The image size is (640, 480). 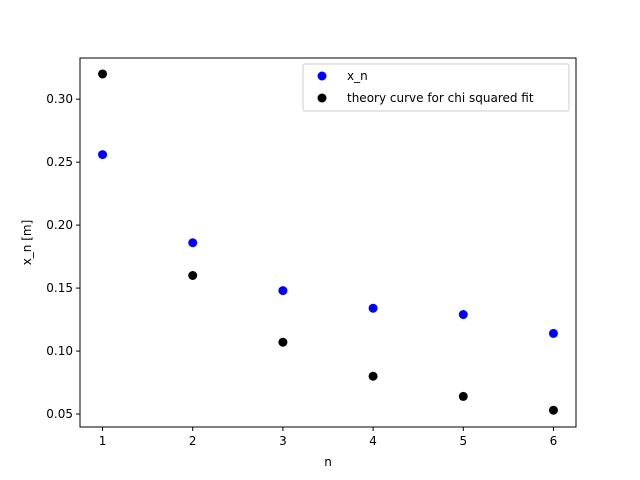 I want to click on y-axis-label: x_n [m], so click(x=27, y=243).